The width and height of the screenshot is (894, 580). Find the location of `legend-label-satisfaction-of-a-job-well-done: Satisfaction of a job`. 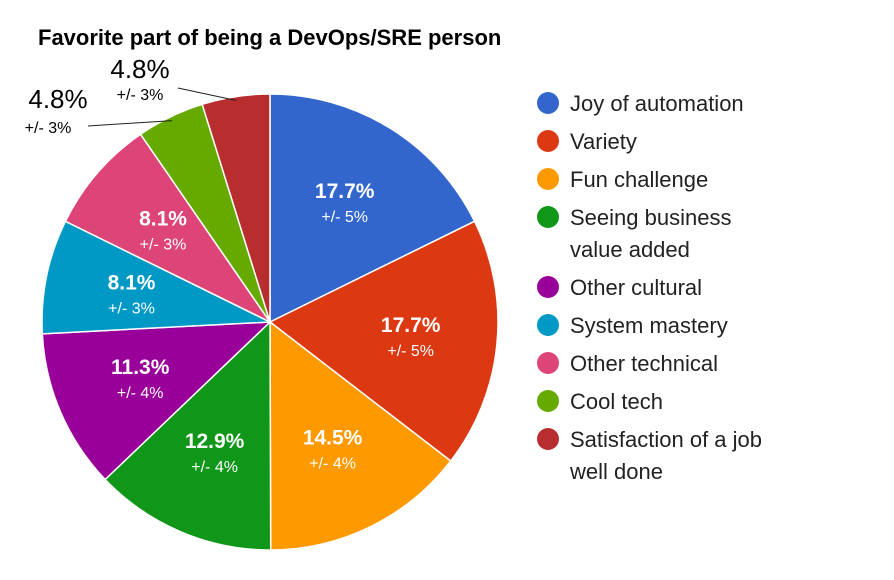

legend-label-satisfaction-of-a-job-well-done: Satisfaction of a job is located at coordinates (666, 439).